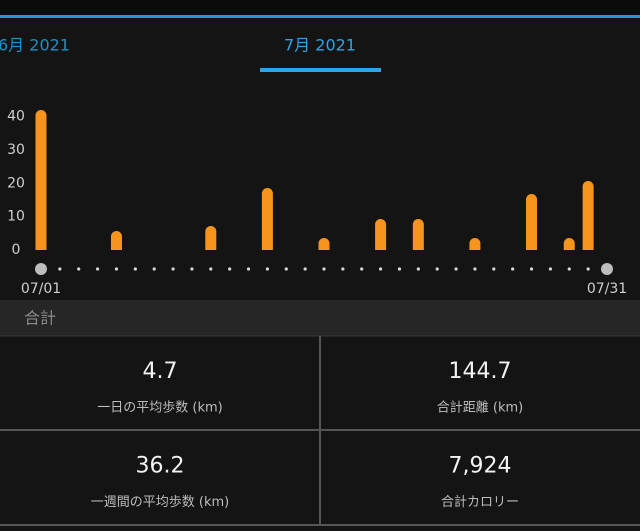 This screenshot has width=640, height=531. Describe the element at coordinates (480, 408) in the screenshot. I see `stat-label: 合計距離 (km)` at that location.